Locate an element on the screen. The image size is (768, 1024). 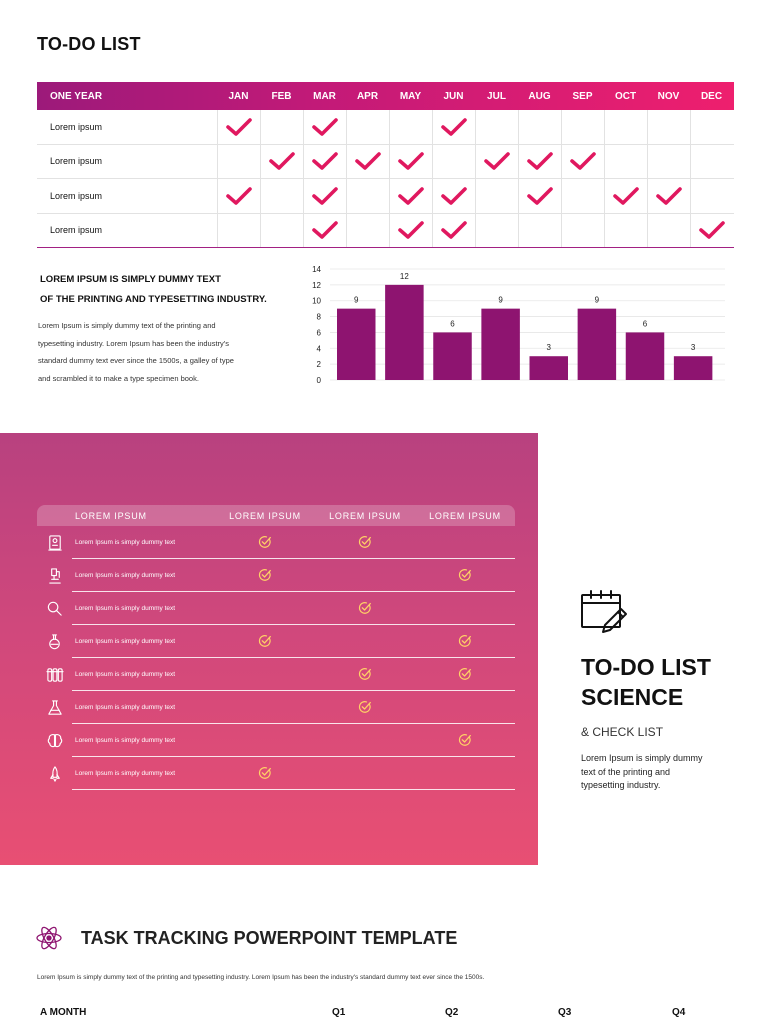
y-tick-label: 12 is located at coordinates (316, 285).